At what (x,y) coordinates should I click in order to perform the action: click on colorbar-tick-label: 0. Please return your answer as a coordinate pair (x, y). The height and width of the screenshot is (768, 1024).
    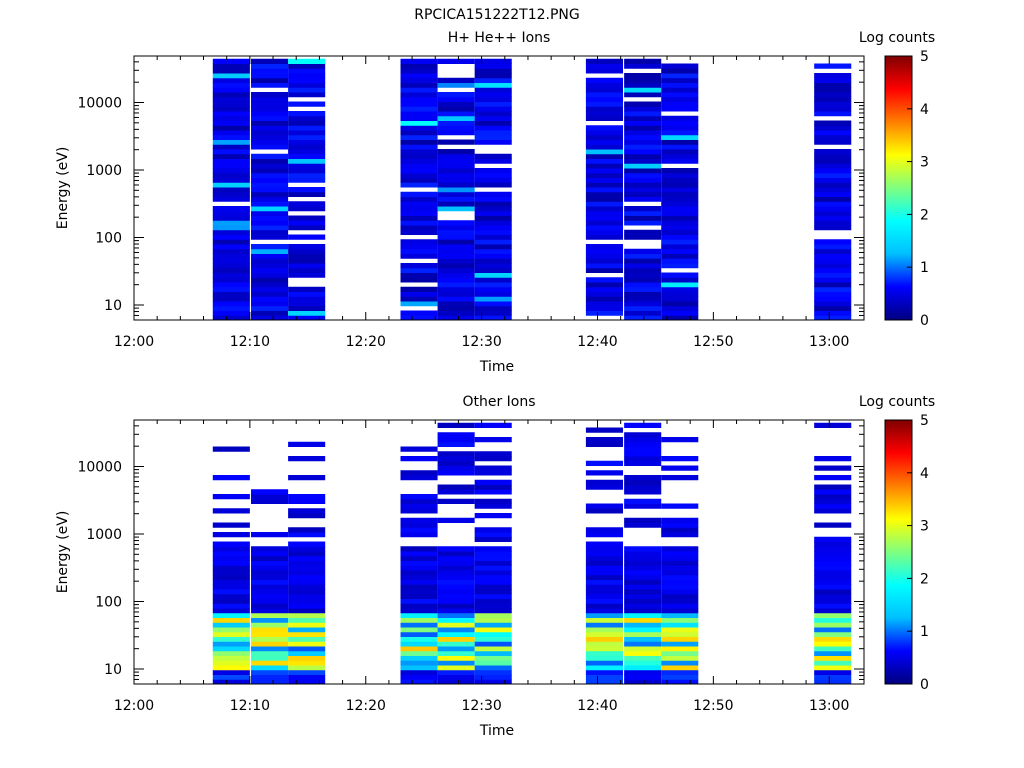
    Looking at the image, I should click on (924, 321).